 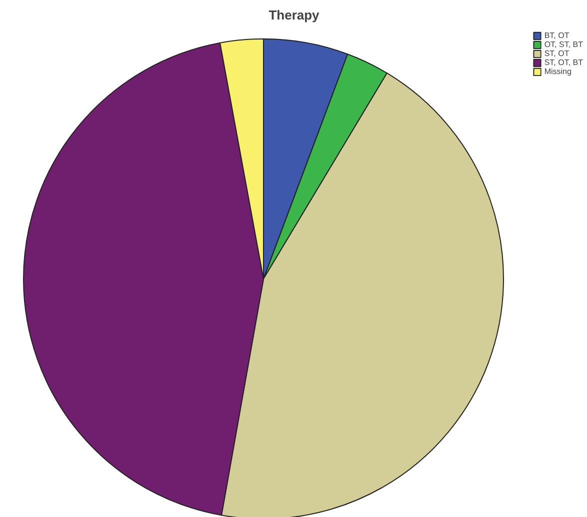 What do you see at coordinates (558, 71) in the screenshot?
I see `legend-label: Missing` at bounding box center [558, 71].